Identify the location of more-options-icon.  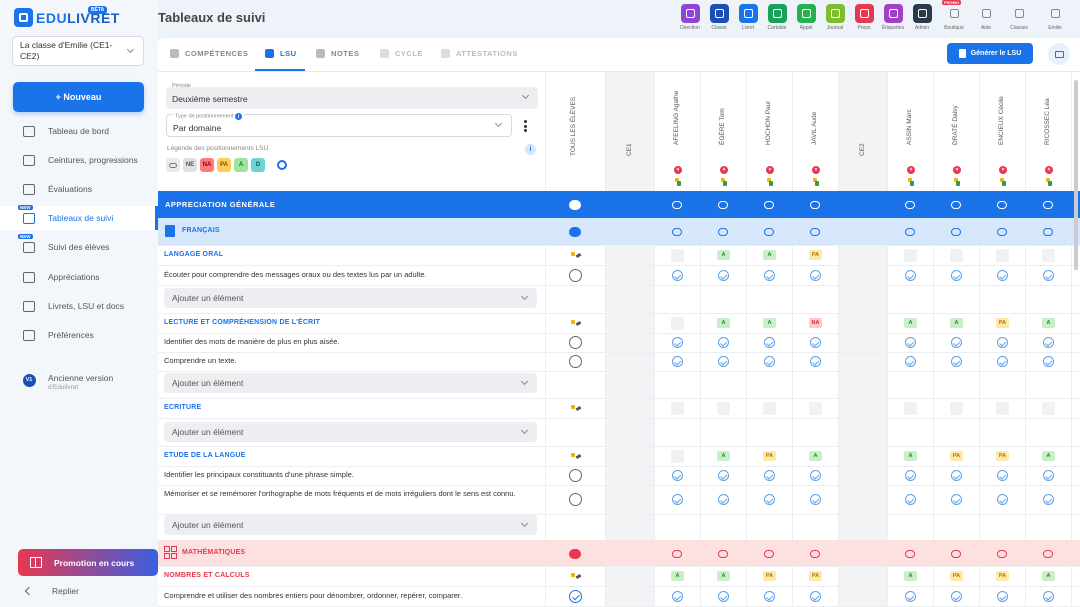
(525, 126).